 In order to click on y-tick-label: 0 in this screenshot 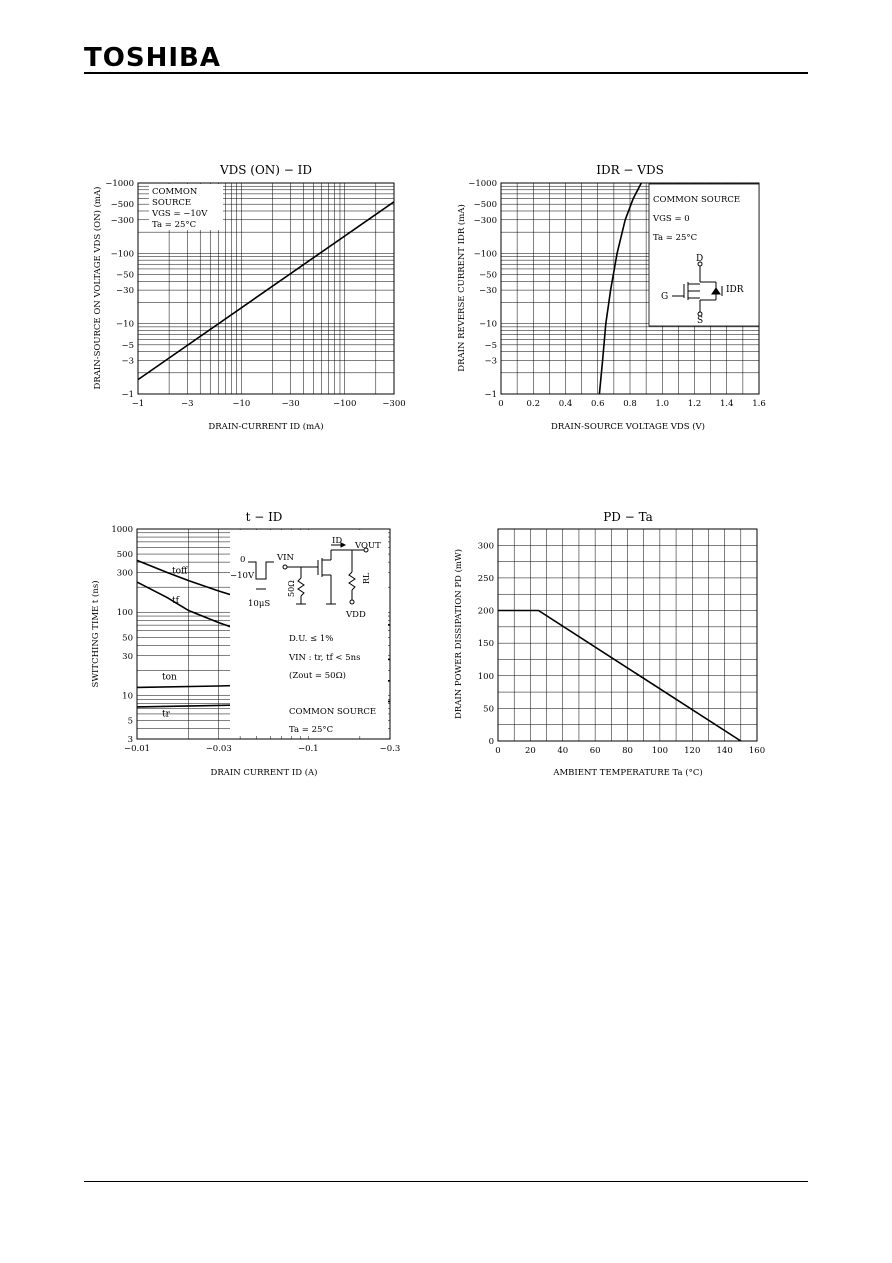, I will do `click(491, 742)`.